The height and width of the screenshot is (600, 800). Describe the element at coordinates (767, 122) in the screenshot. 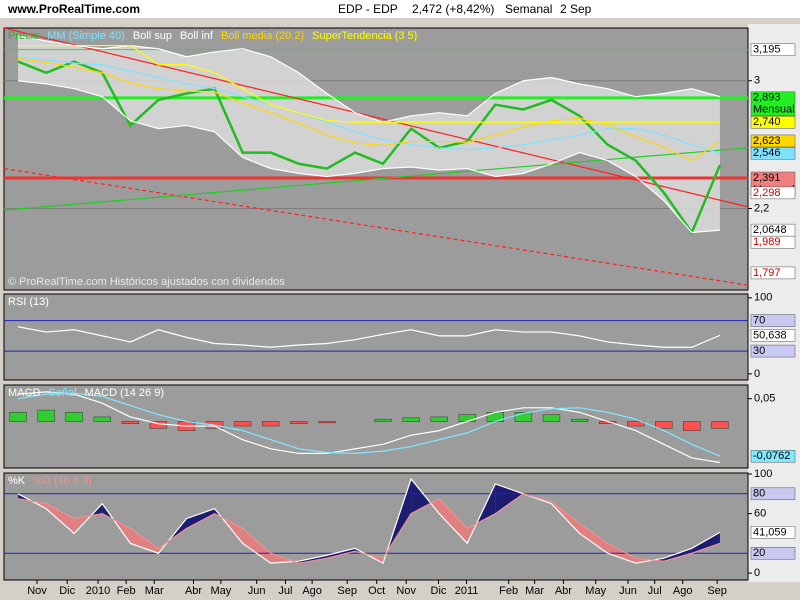

I see `value-box-label: 2,740` at that location.